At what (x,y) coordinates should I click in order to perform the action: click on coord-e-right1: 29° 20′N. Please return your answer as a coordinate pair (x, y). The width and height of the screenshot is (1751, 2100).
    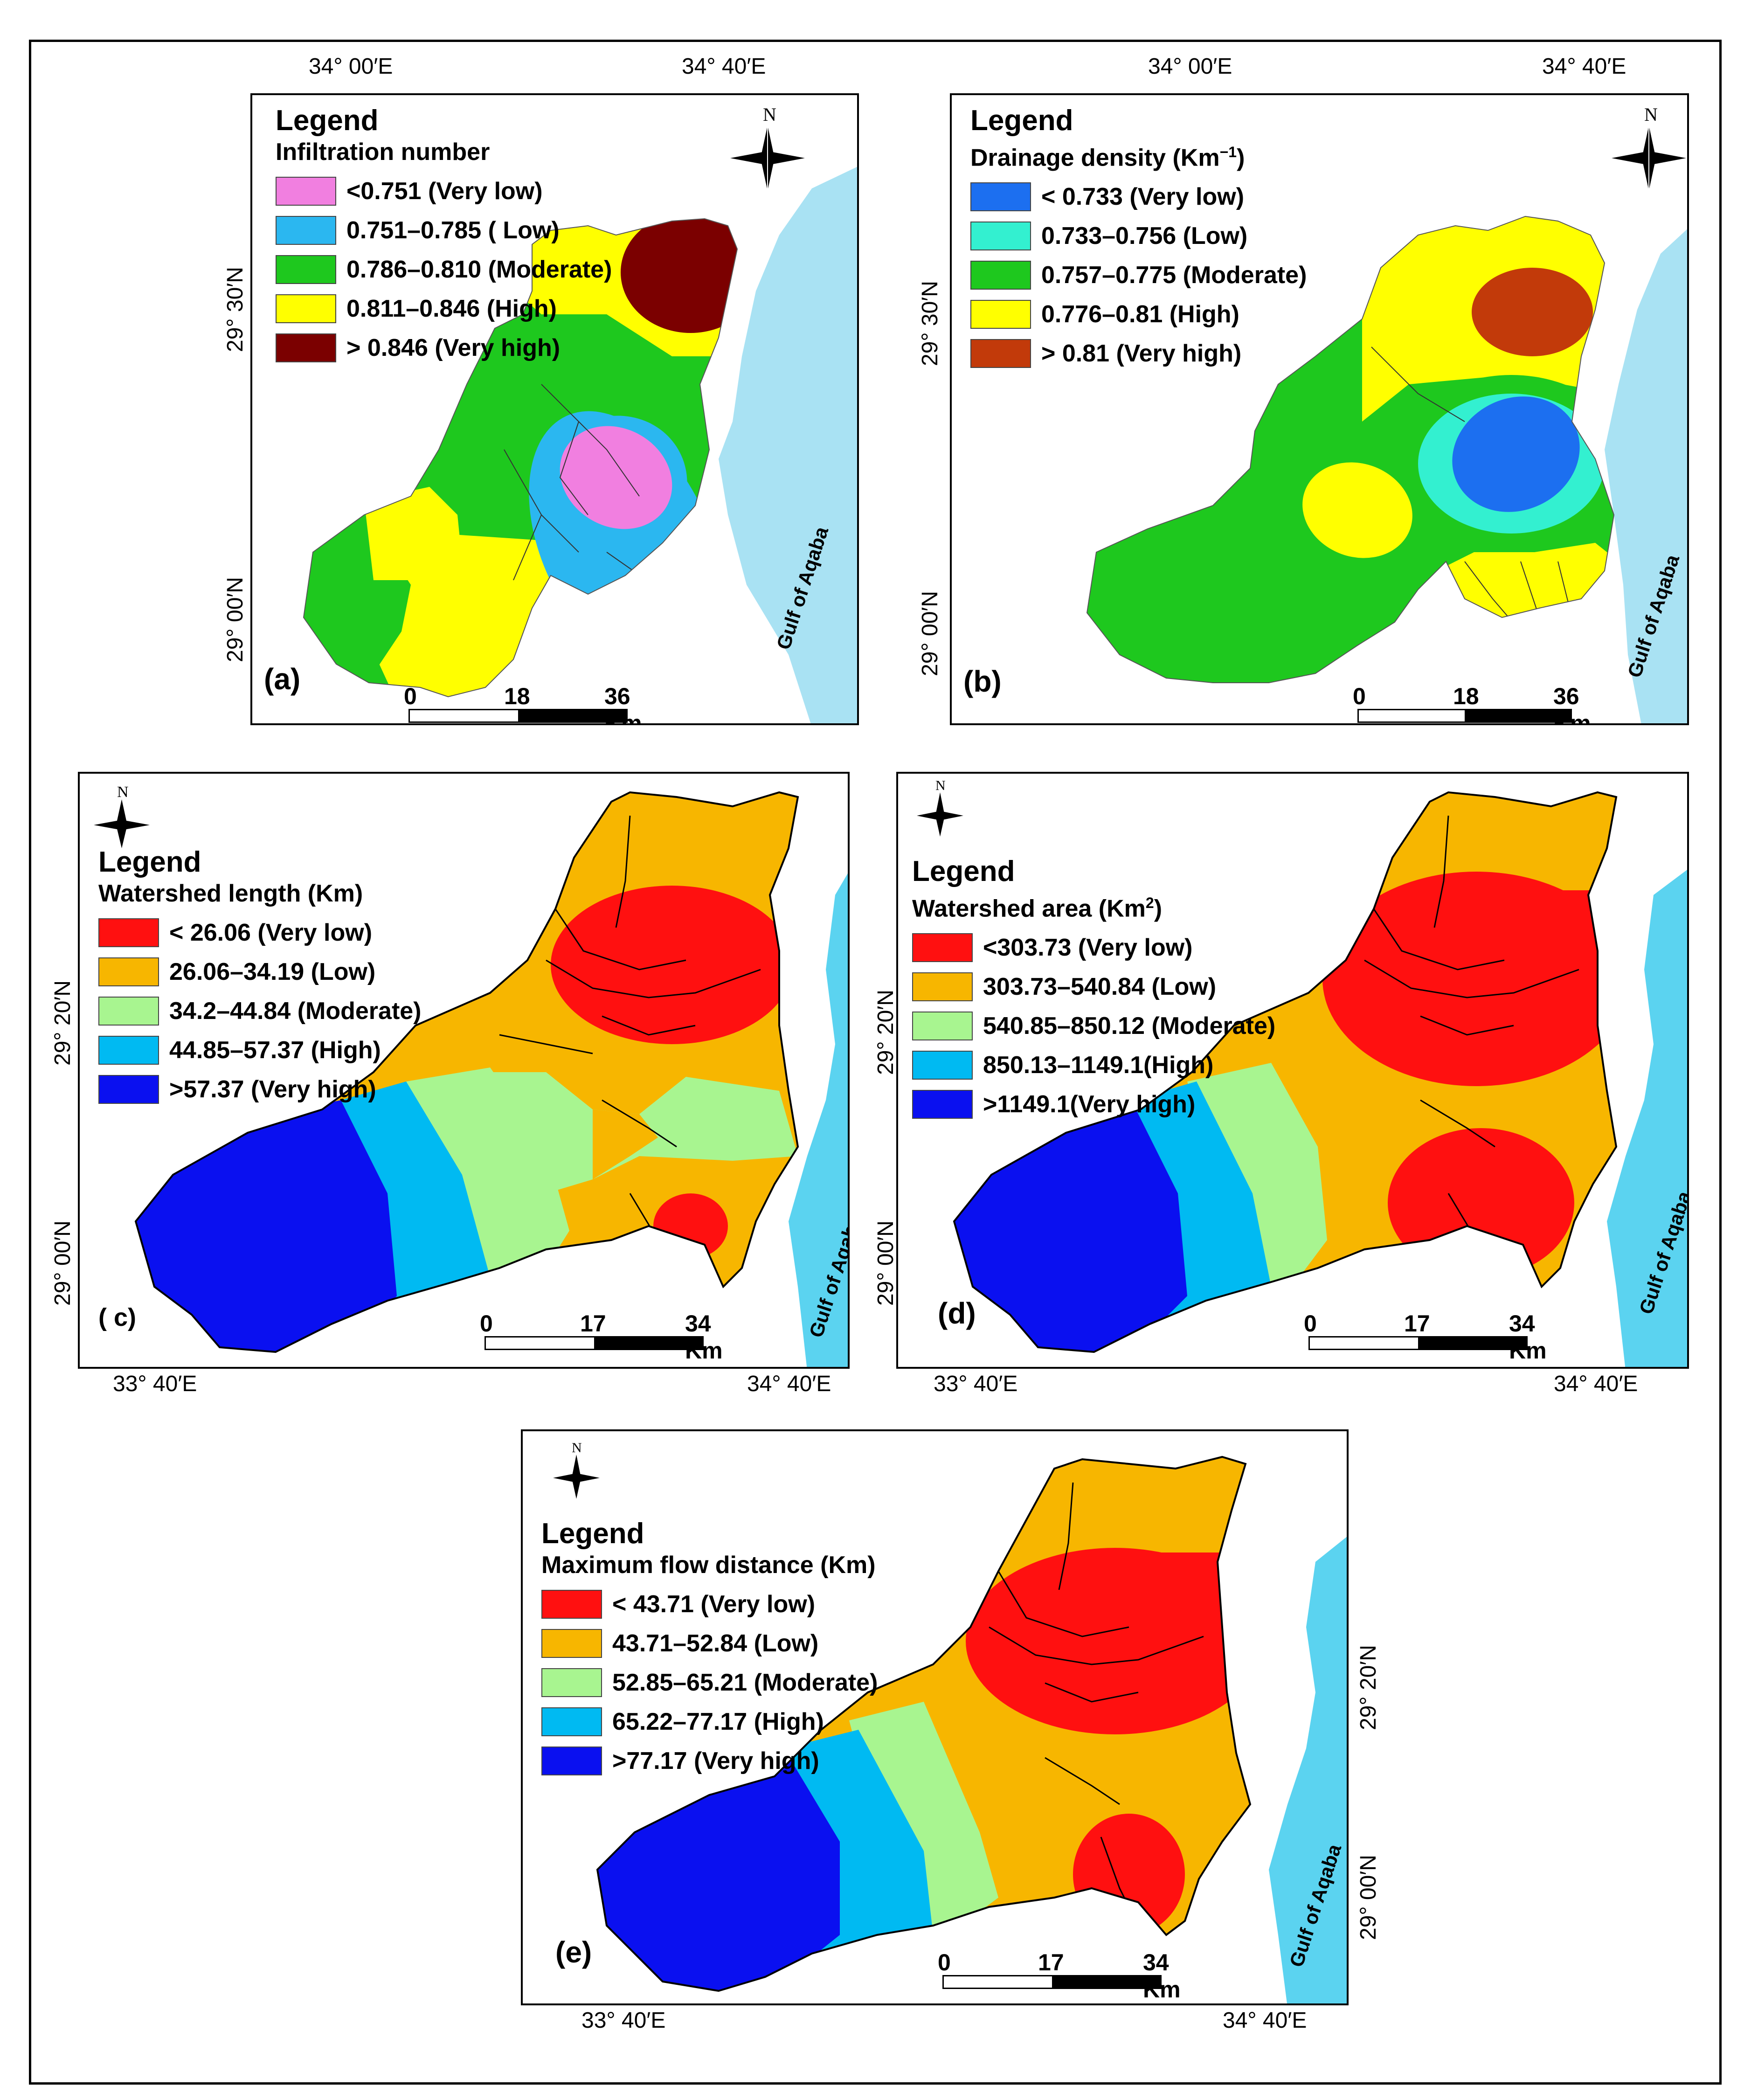
    Looking at the image, I should click on (1368, 1687).